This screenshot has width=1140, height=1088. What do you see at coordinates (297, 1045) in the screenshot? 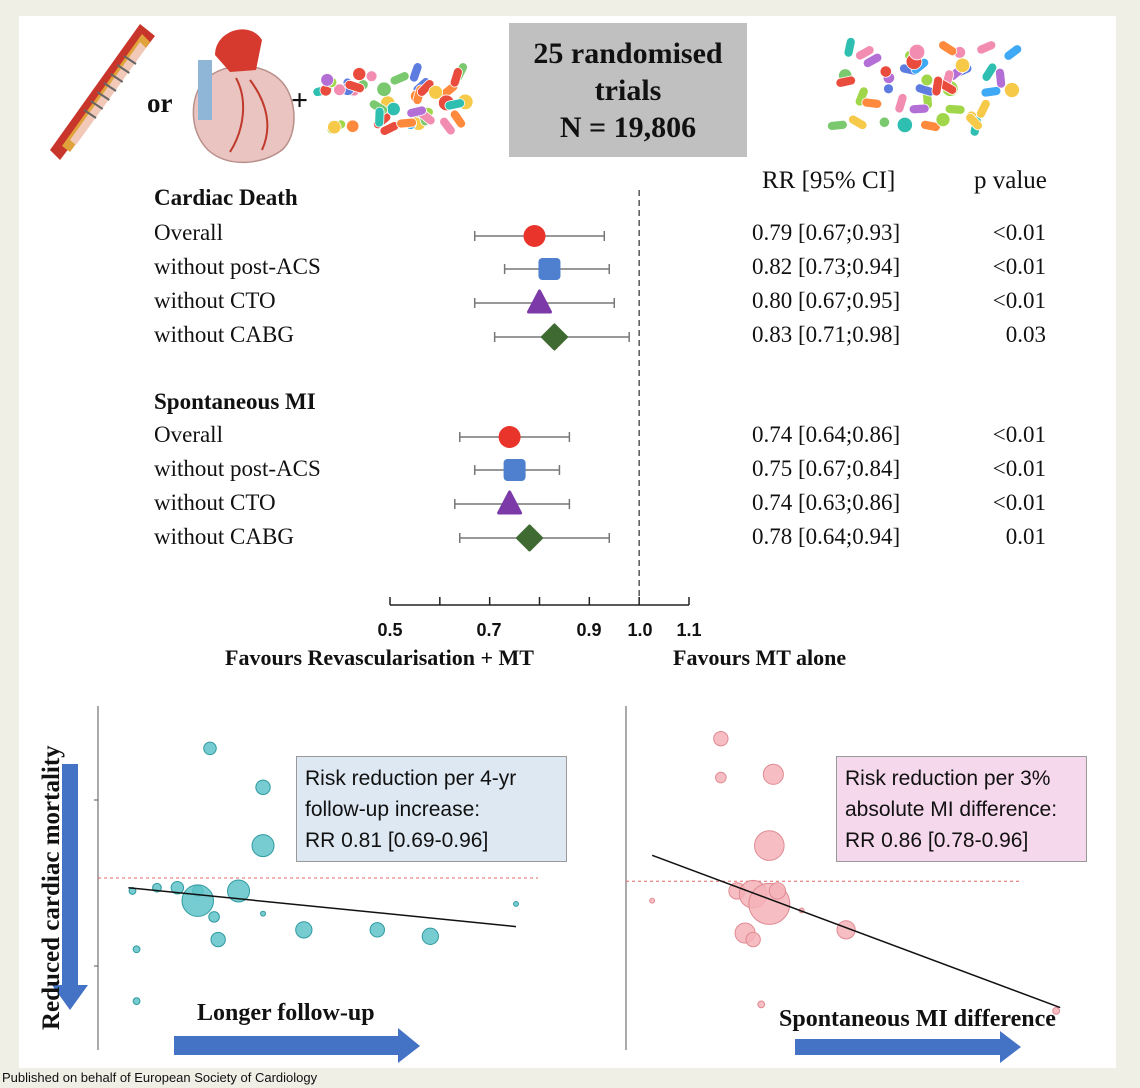
I see `right-arrow-icon` at bounding box center [297, 1045].